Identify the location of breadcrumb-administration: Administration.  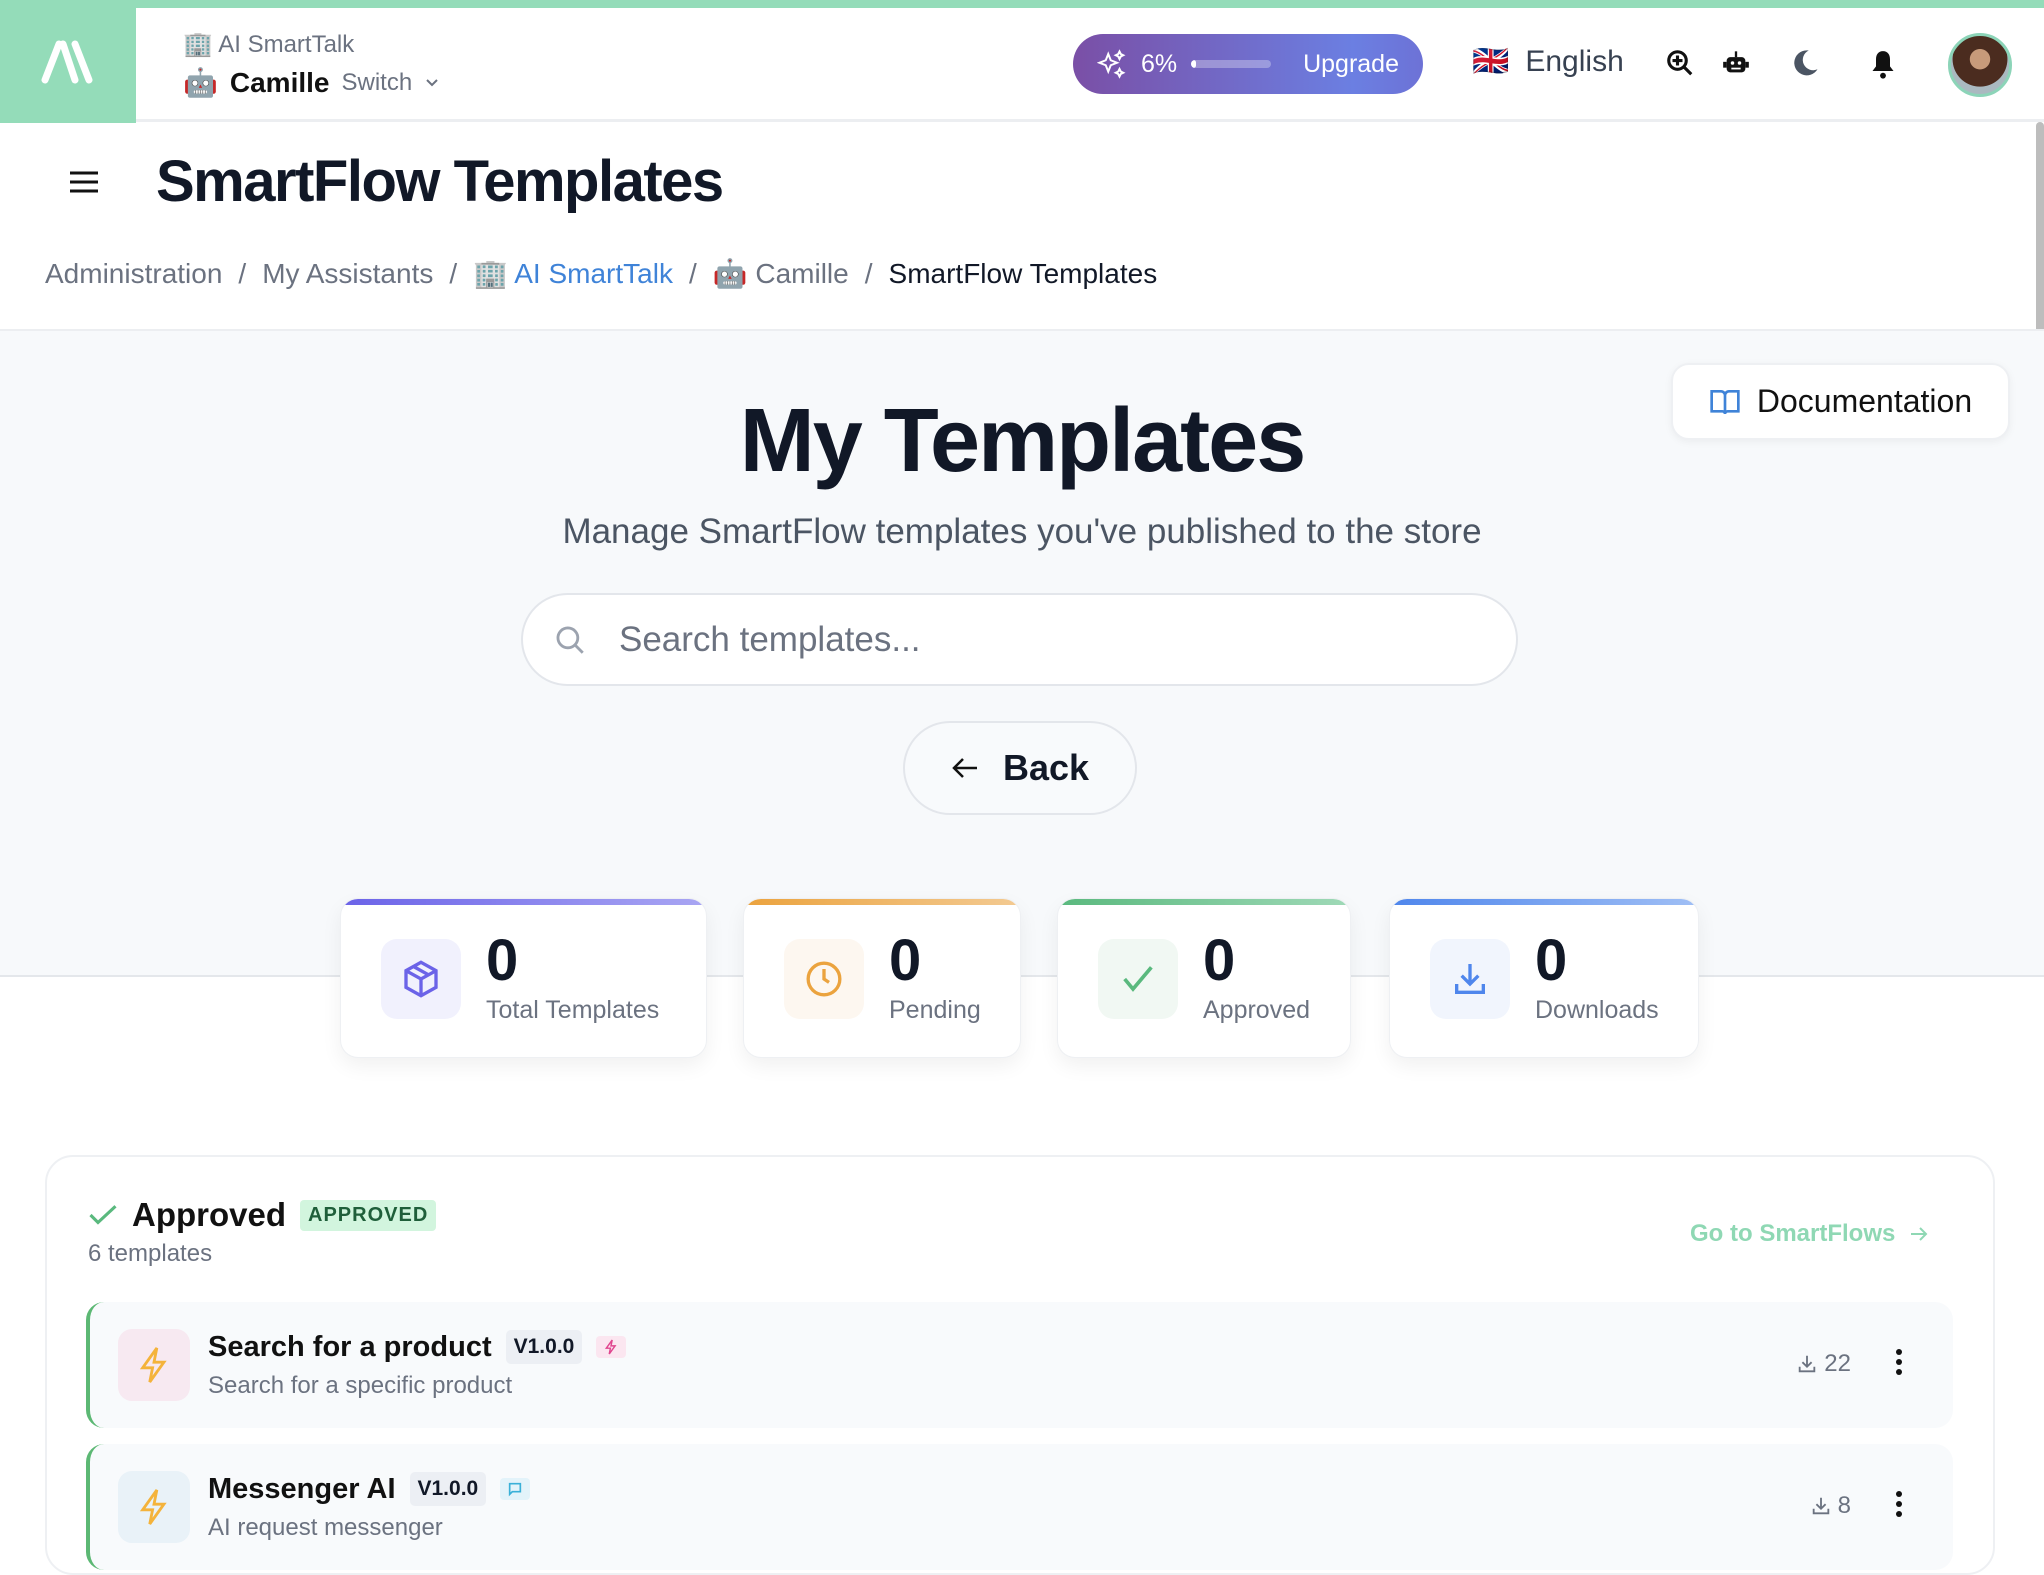
(134, 273).